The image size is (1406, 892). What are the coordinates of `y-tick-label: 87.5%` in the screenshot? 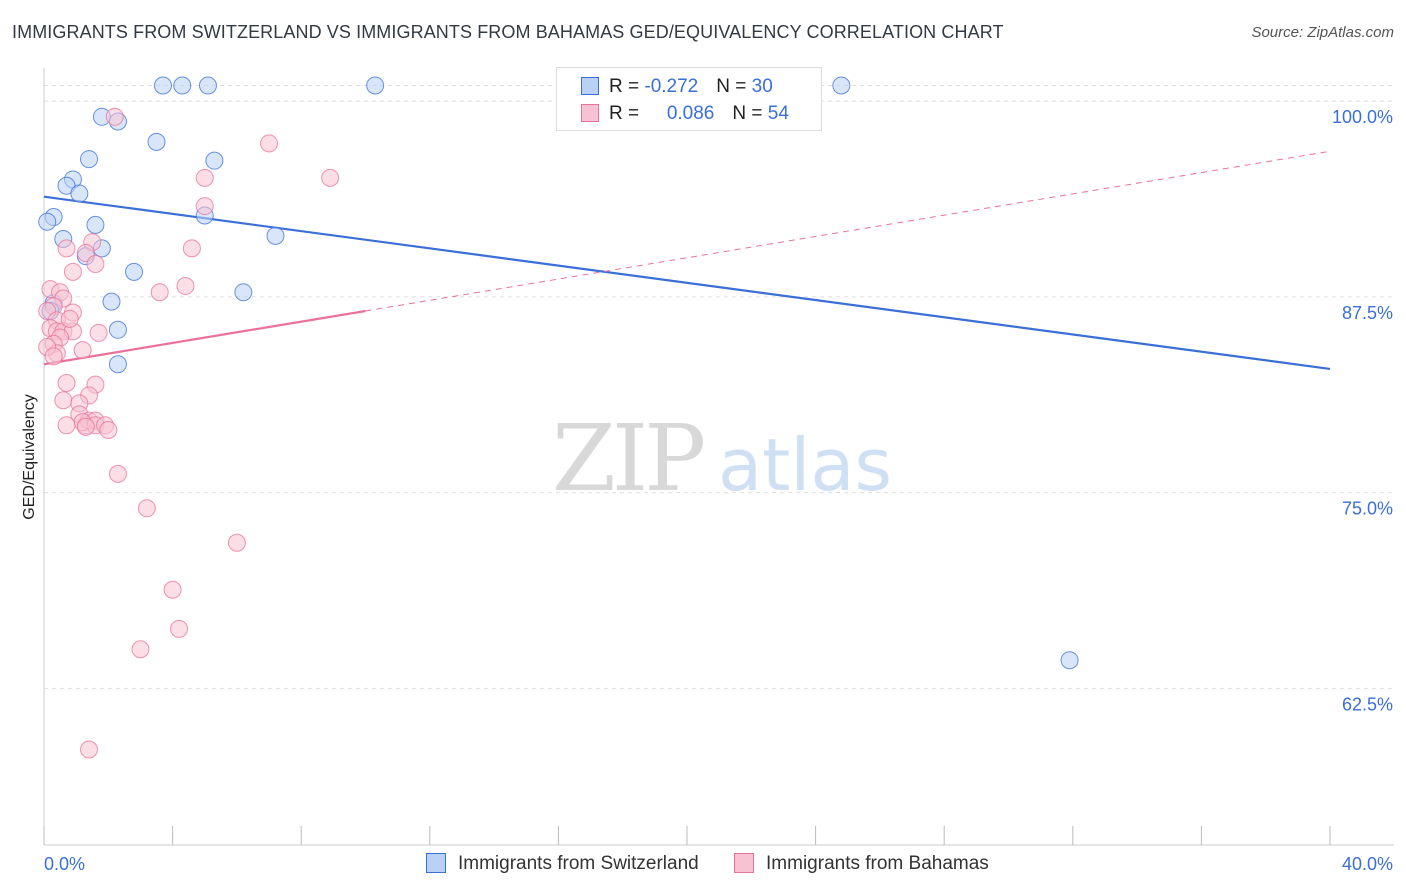 It's located at (1367, 313).